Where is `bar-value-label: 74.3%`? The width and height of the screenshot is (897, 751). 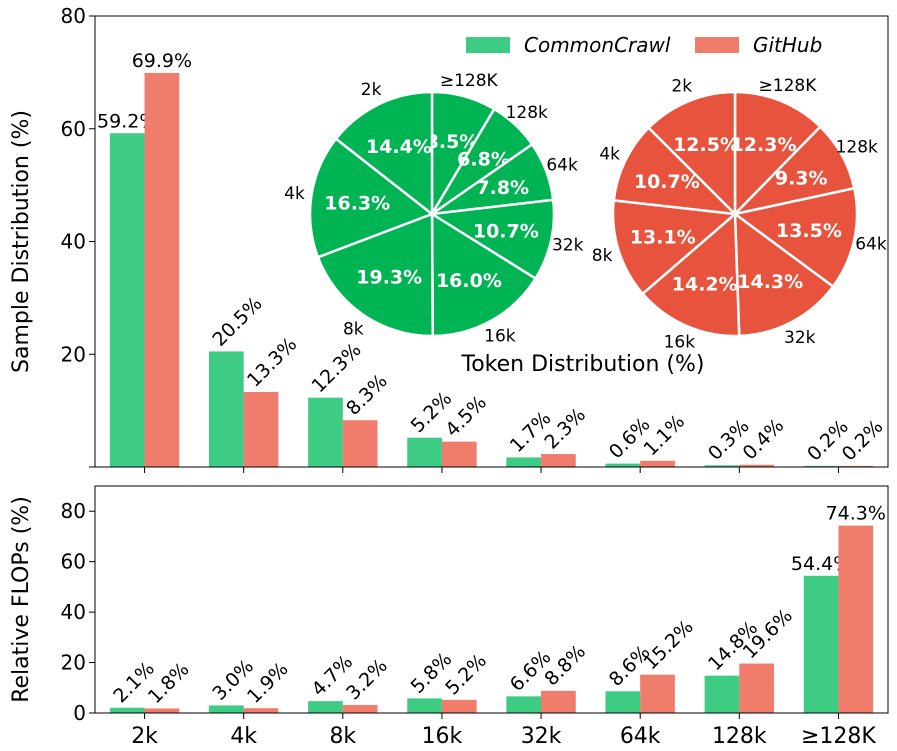
bar-value-label: 74.3% is located at coordinates (856, 514).